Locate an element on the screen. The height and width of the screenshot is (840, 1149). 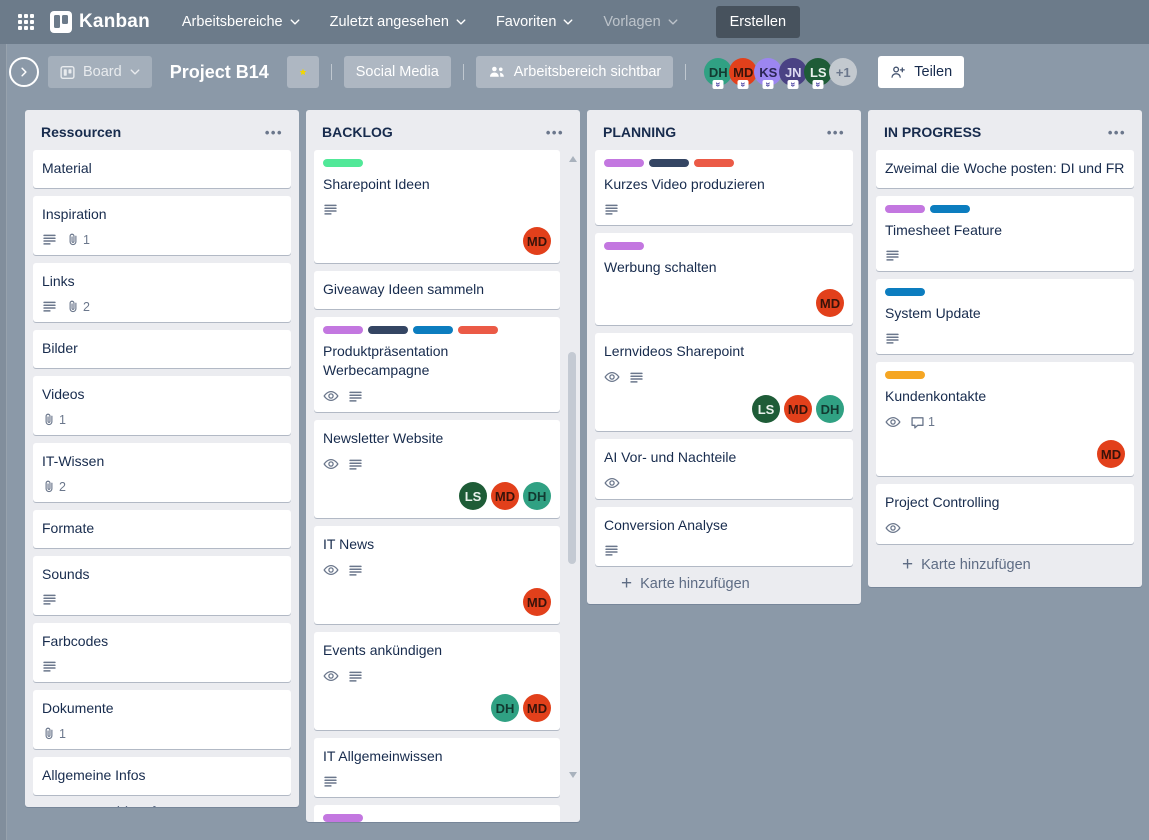
member-avatar-dh: DH» is located at coordinates (718, 73).